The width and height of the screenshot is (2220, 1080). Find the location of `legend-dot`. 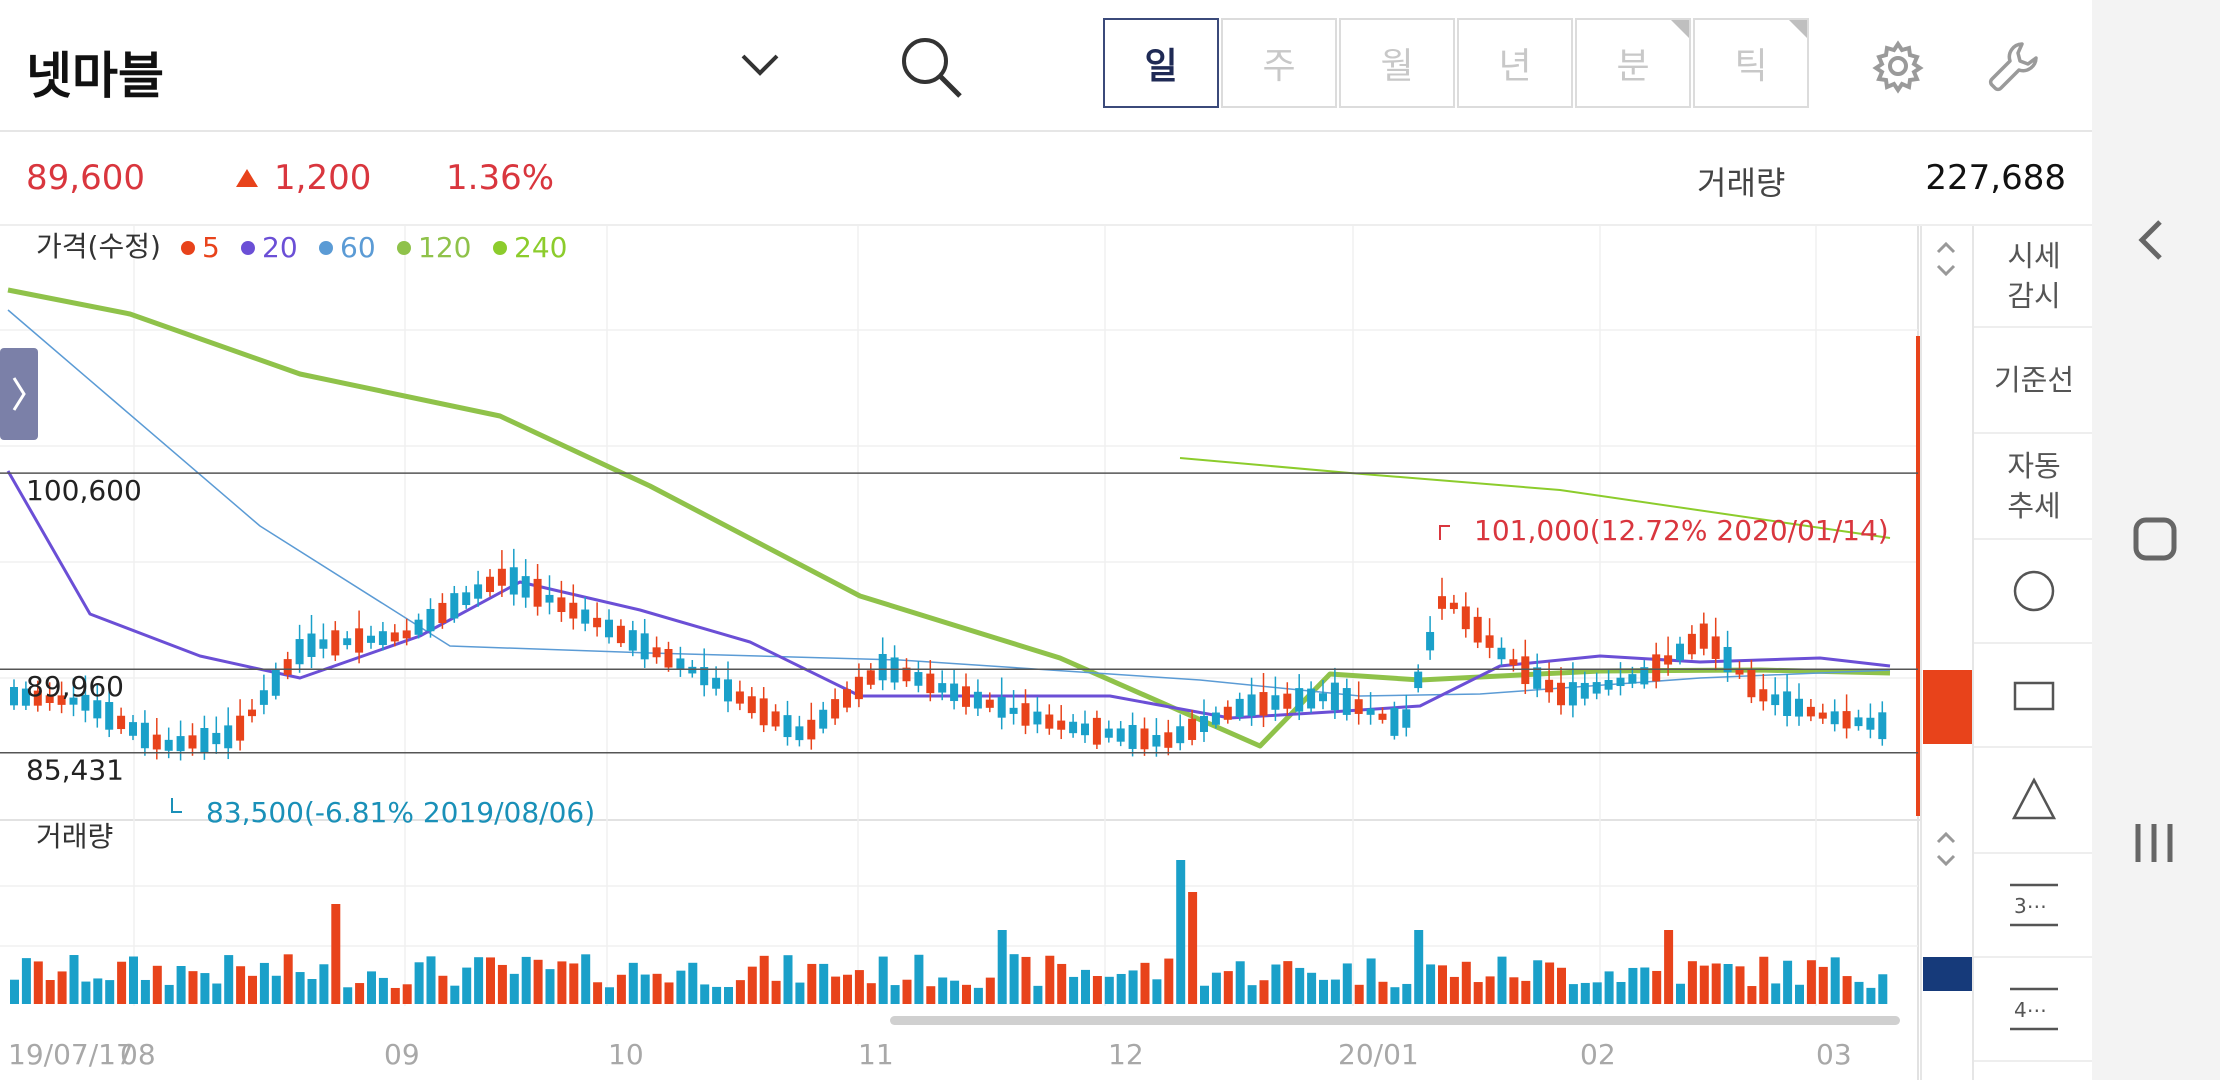

legend-dot is located at coordinates (326, 248).